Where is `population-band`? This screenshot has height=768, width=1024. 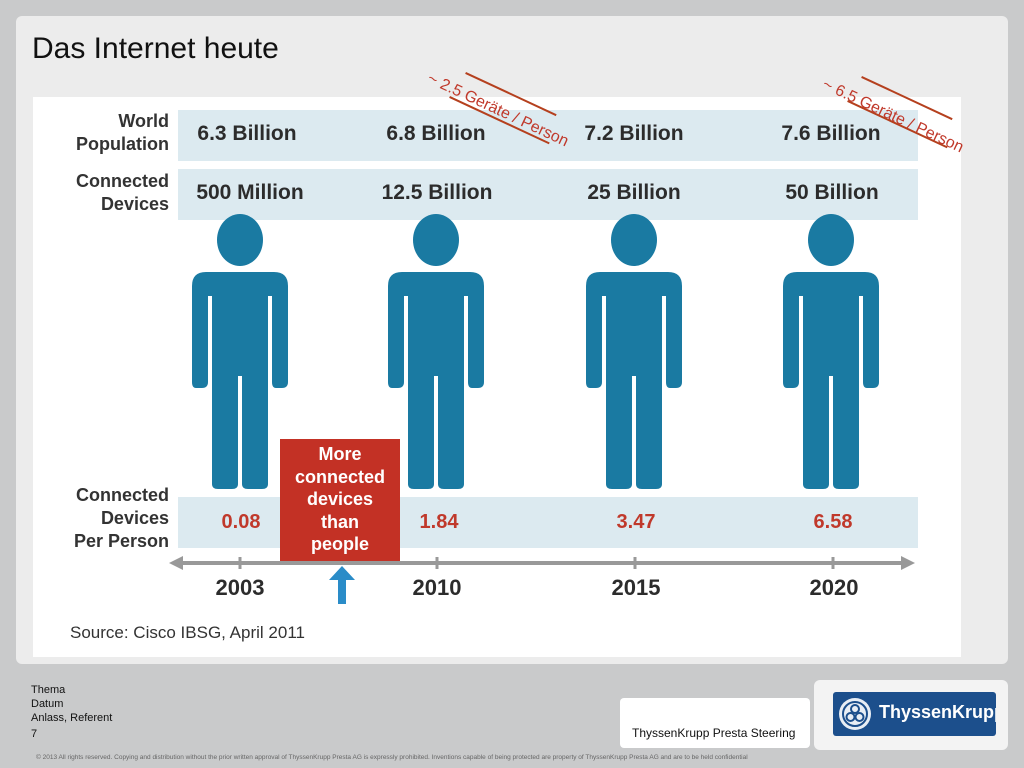
population-band is located at coordinates (548, 135).